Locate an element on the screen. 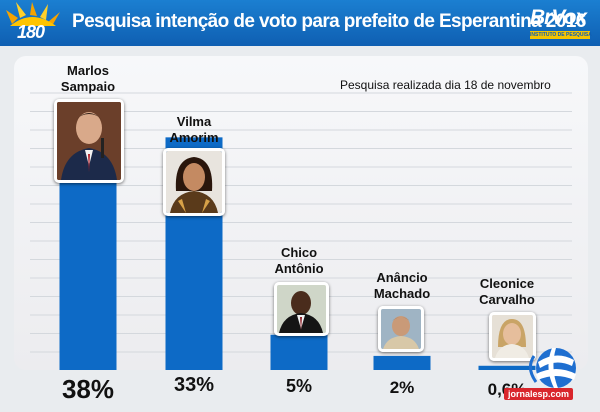 The width and height of the screenshot is (600, 412). candidate-name-line2: Carvalho is located at coordinates (507, 299).